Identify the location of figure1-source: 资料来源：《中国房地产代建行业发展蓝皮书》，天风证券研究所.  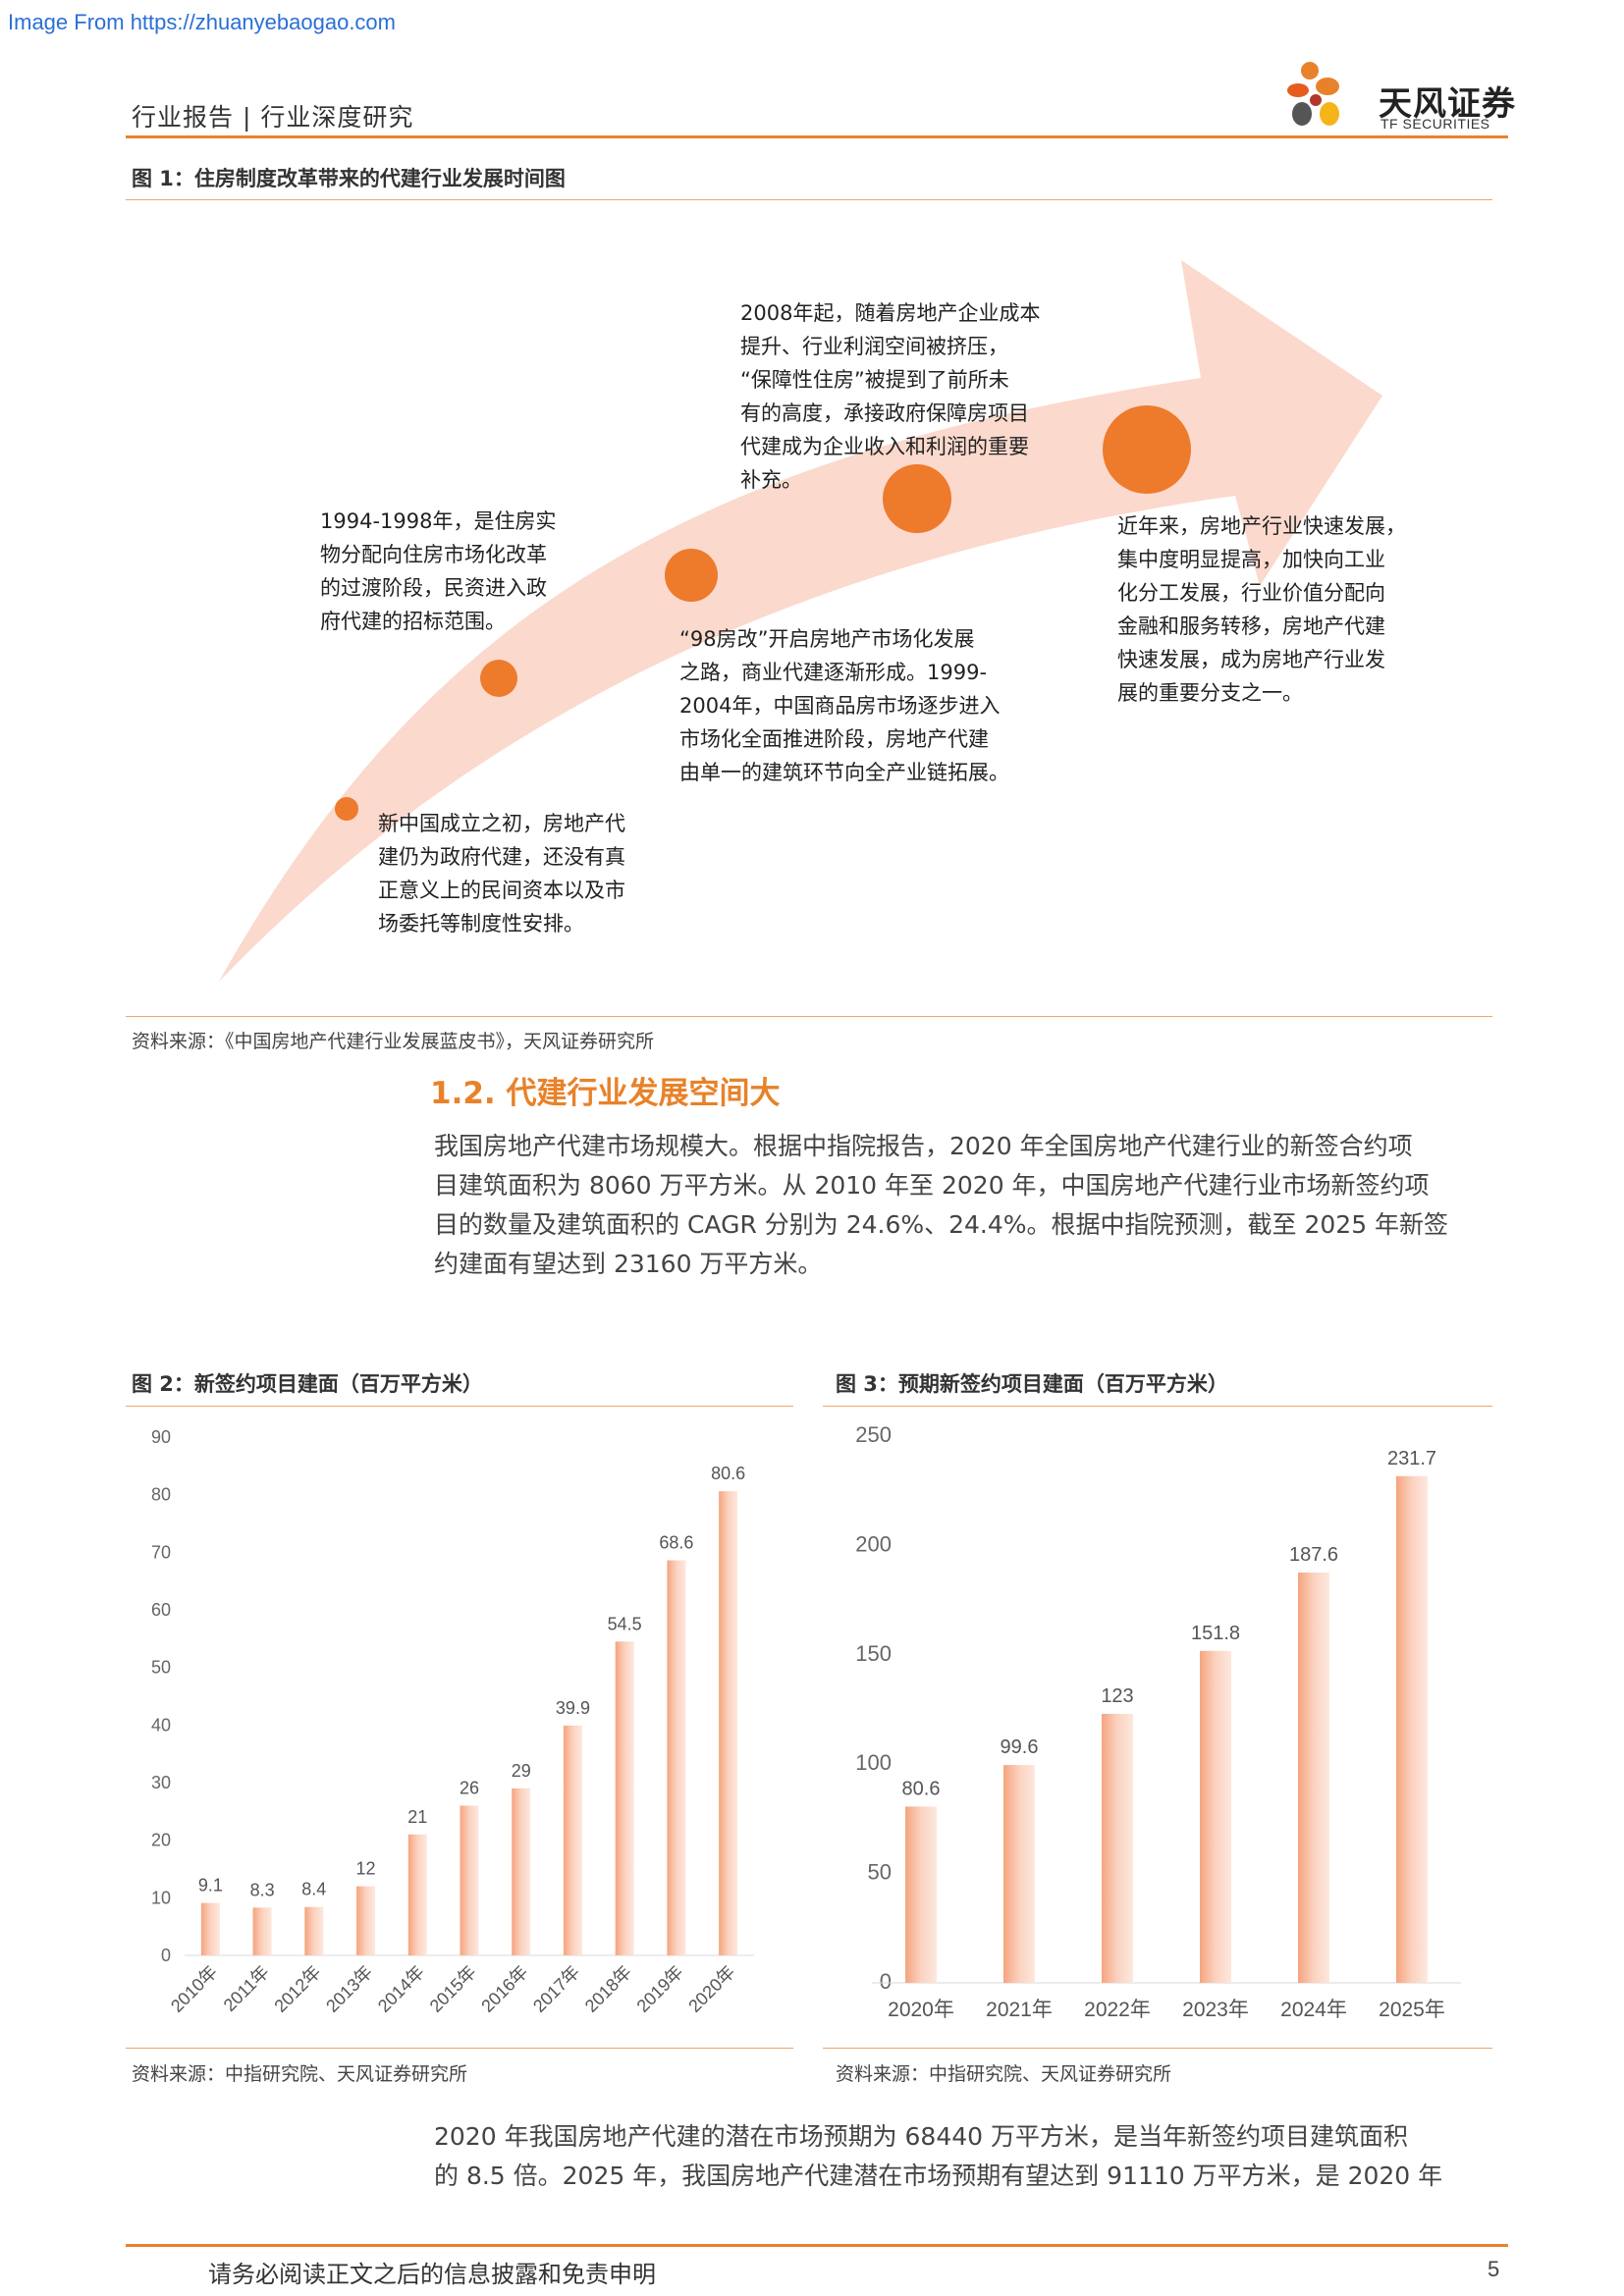
(393, 1042).